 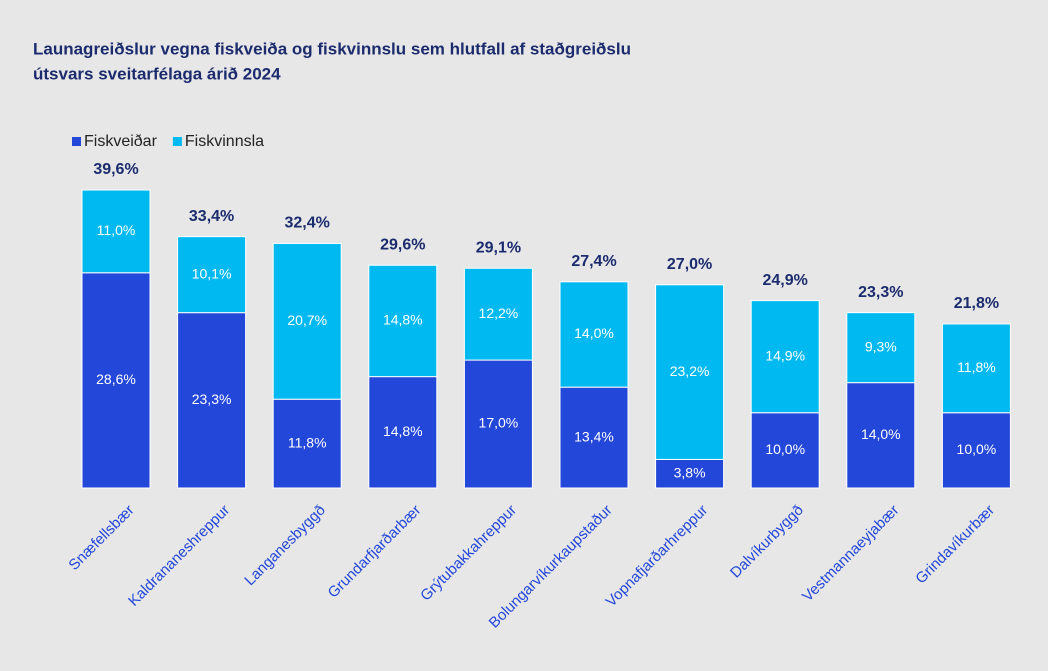 What do you see at coordinates (101, 538) in the screenshot?
I see `x-tick-label: Snæfellsbær` at bounding box center [101, 538].